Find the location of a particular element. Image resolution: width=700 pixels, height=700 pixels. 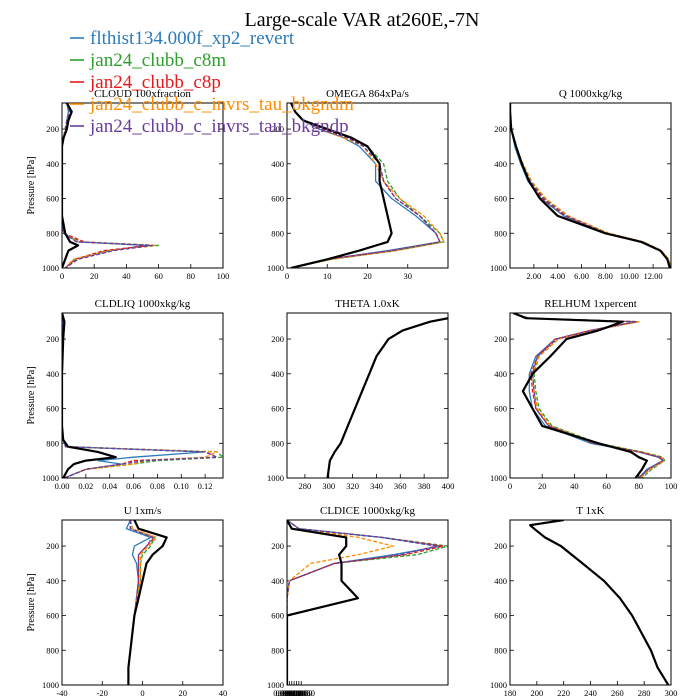

panel-title: CLOUD 100xfraction is located at coordinates (142, 94).